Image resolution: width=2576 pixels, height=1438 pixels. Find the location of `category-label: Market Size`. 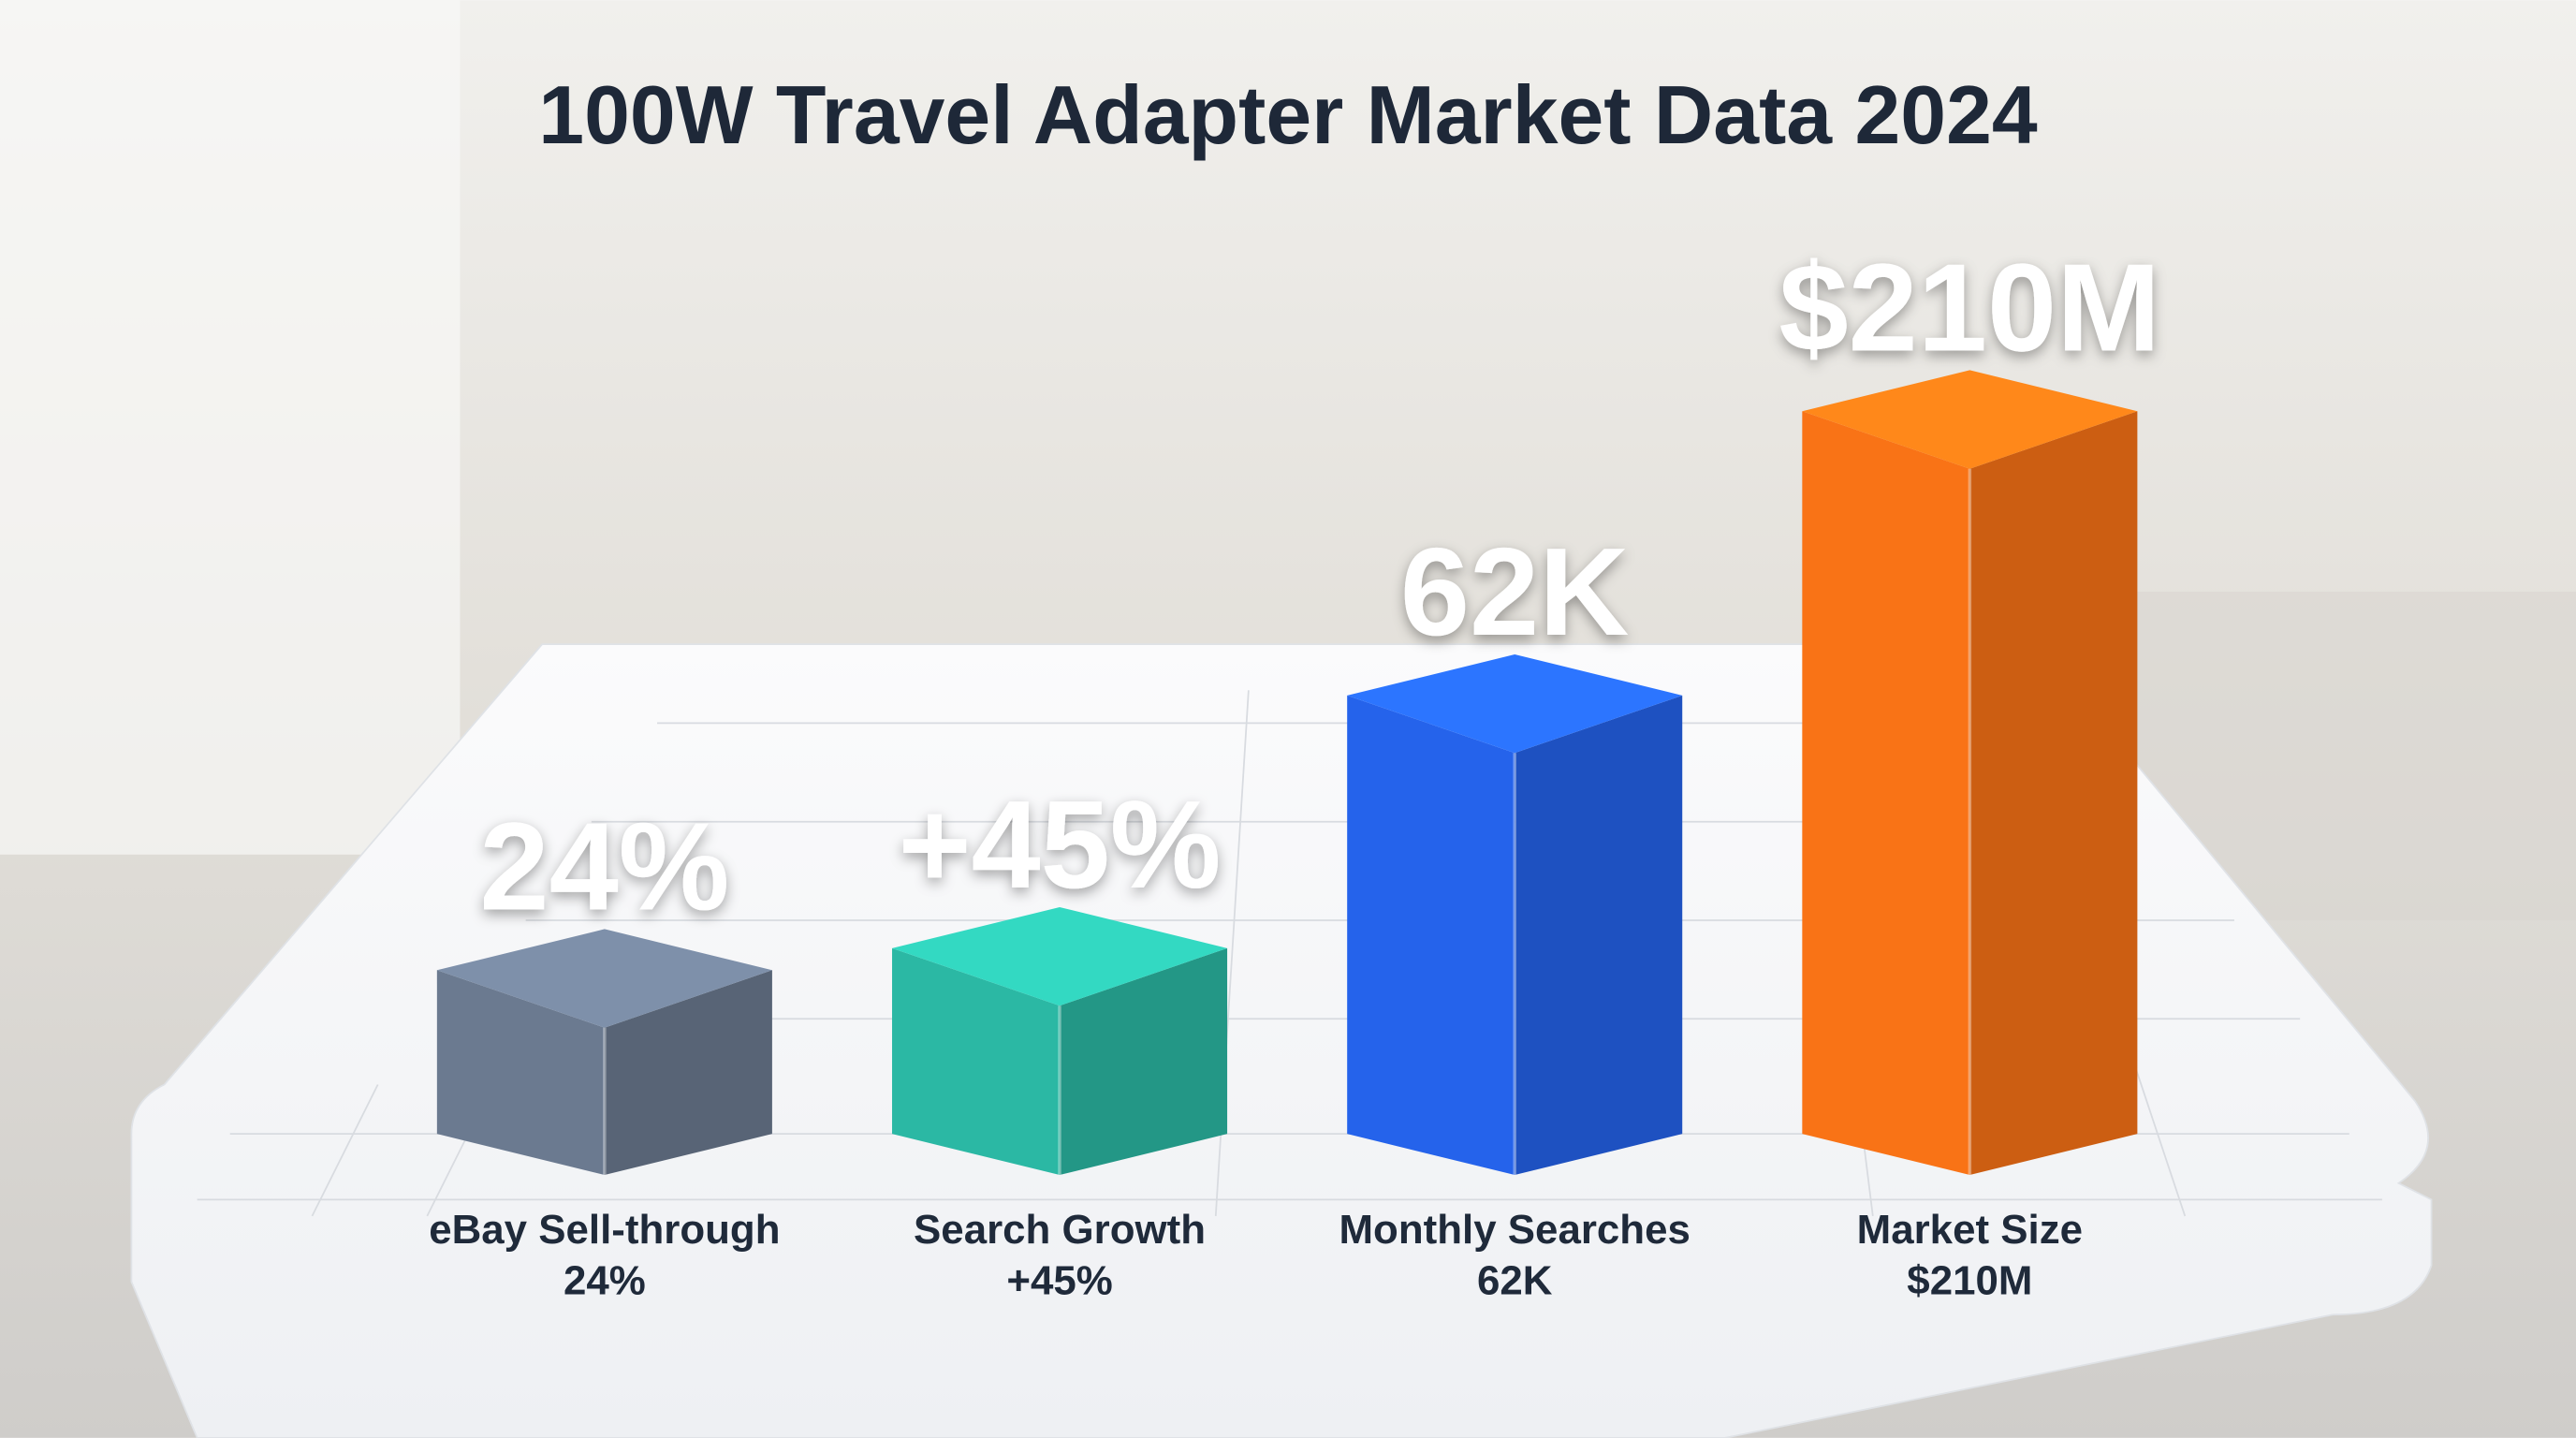

category-label: Market Size is located at coordinates (1970, 1230).